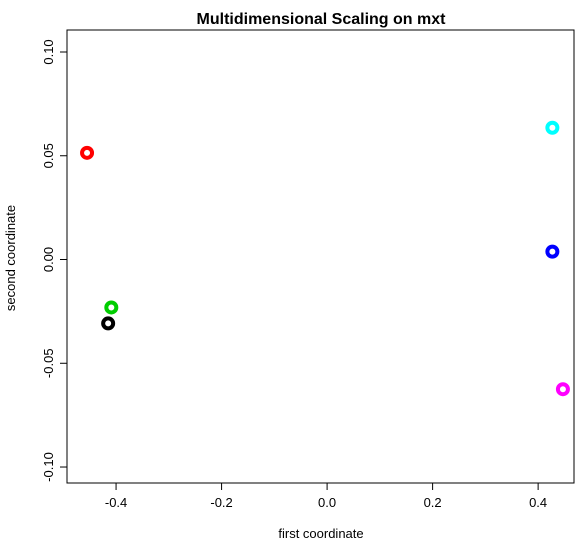  I want to click on x-axis-label: first coordinate, so click(320, 533).